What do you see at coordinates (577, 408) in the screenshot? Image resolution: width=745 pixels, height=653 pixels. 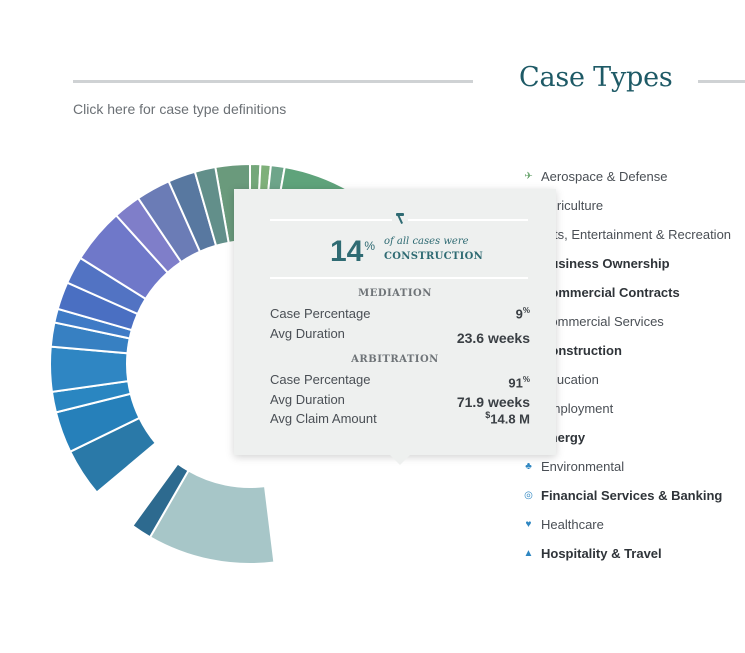 I see `legend-item-label: Employment` at bounding box center [577, 408].